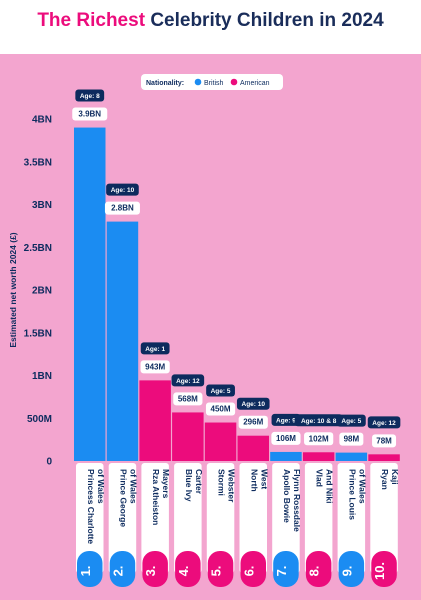 The width and height of the screenshot is (421, 600). I want to click on bar-name-label: Rza Atheiston, so click(156, 497).